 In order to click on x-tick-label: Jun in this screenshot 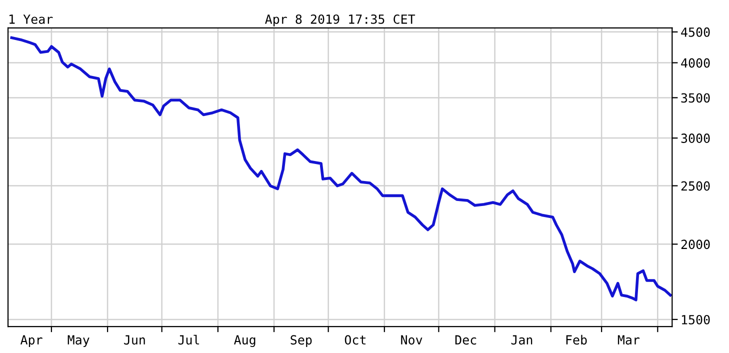, I will do `click(134, 340)`.